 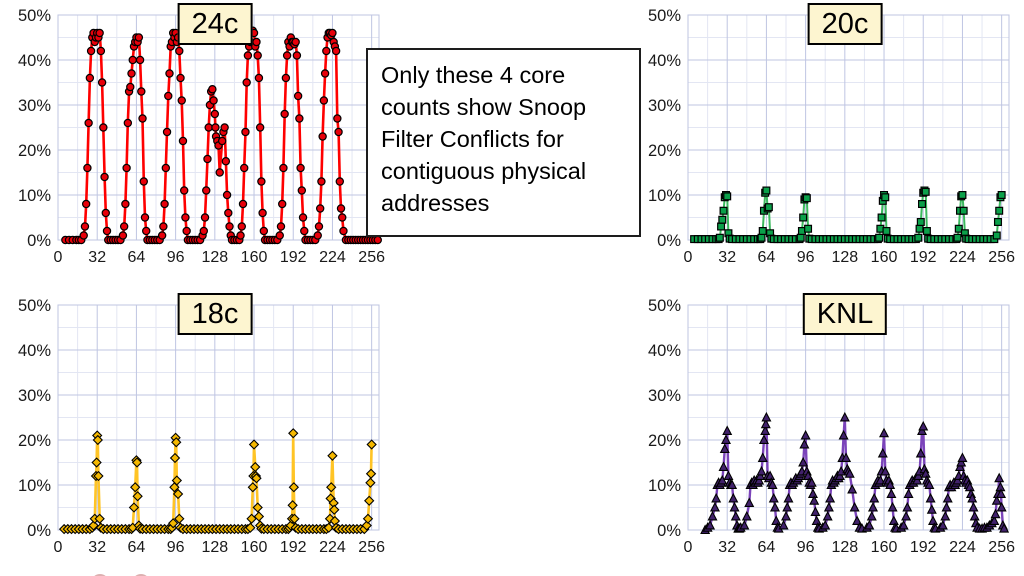 What do you see at coordinates (58, 257) in the screenshot?
I see `x-axis-tick-label: 0` at bounding box center [58, 257].